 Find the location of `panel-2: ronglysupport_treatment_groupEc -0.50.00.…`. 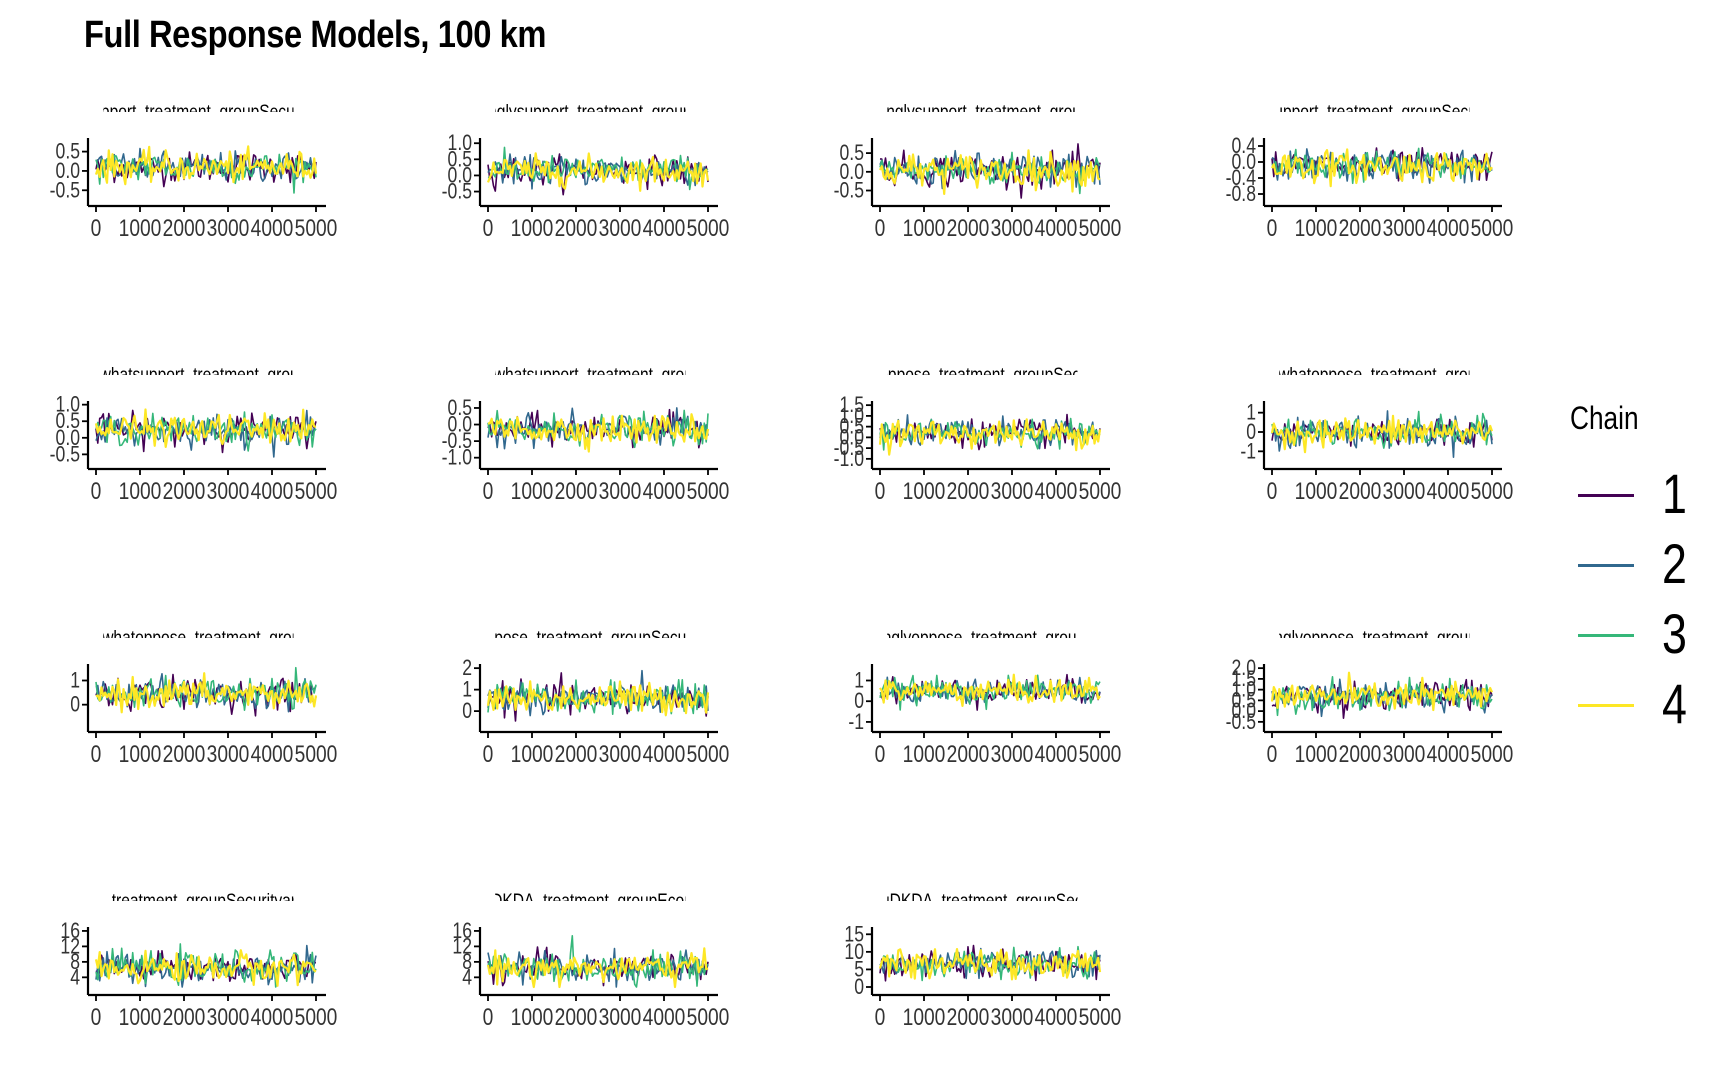

panel-2: ronglysupport_treatment_groupEc -0.50.00.… is located at coordinates (586, 171).